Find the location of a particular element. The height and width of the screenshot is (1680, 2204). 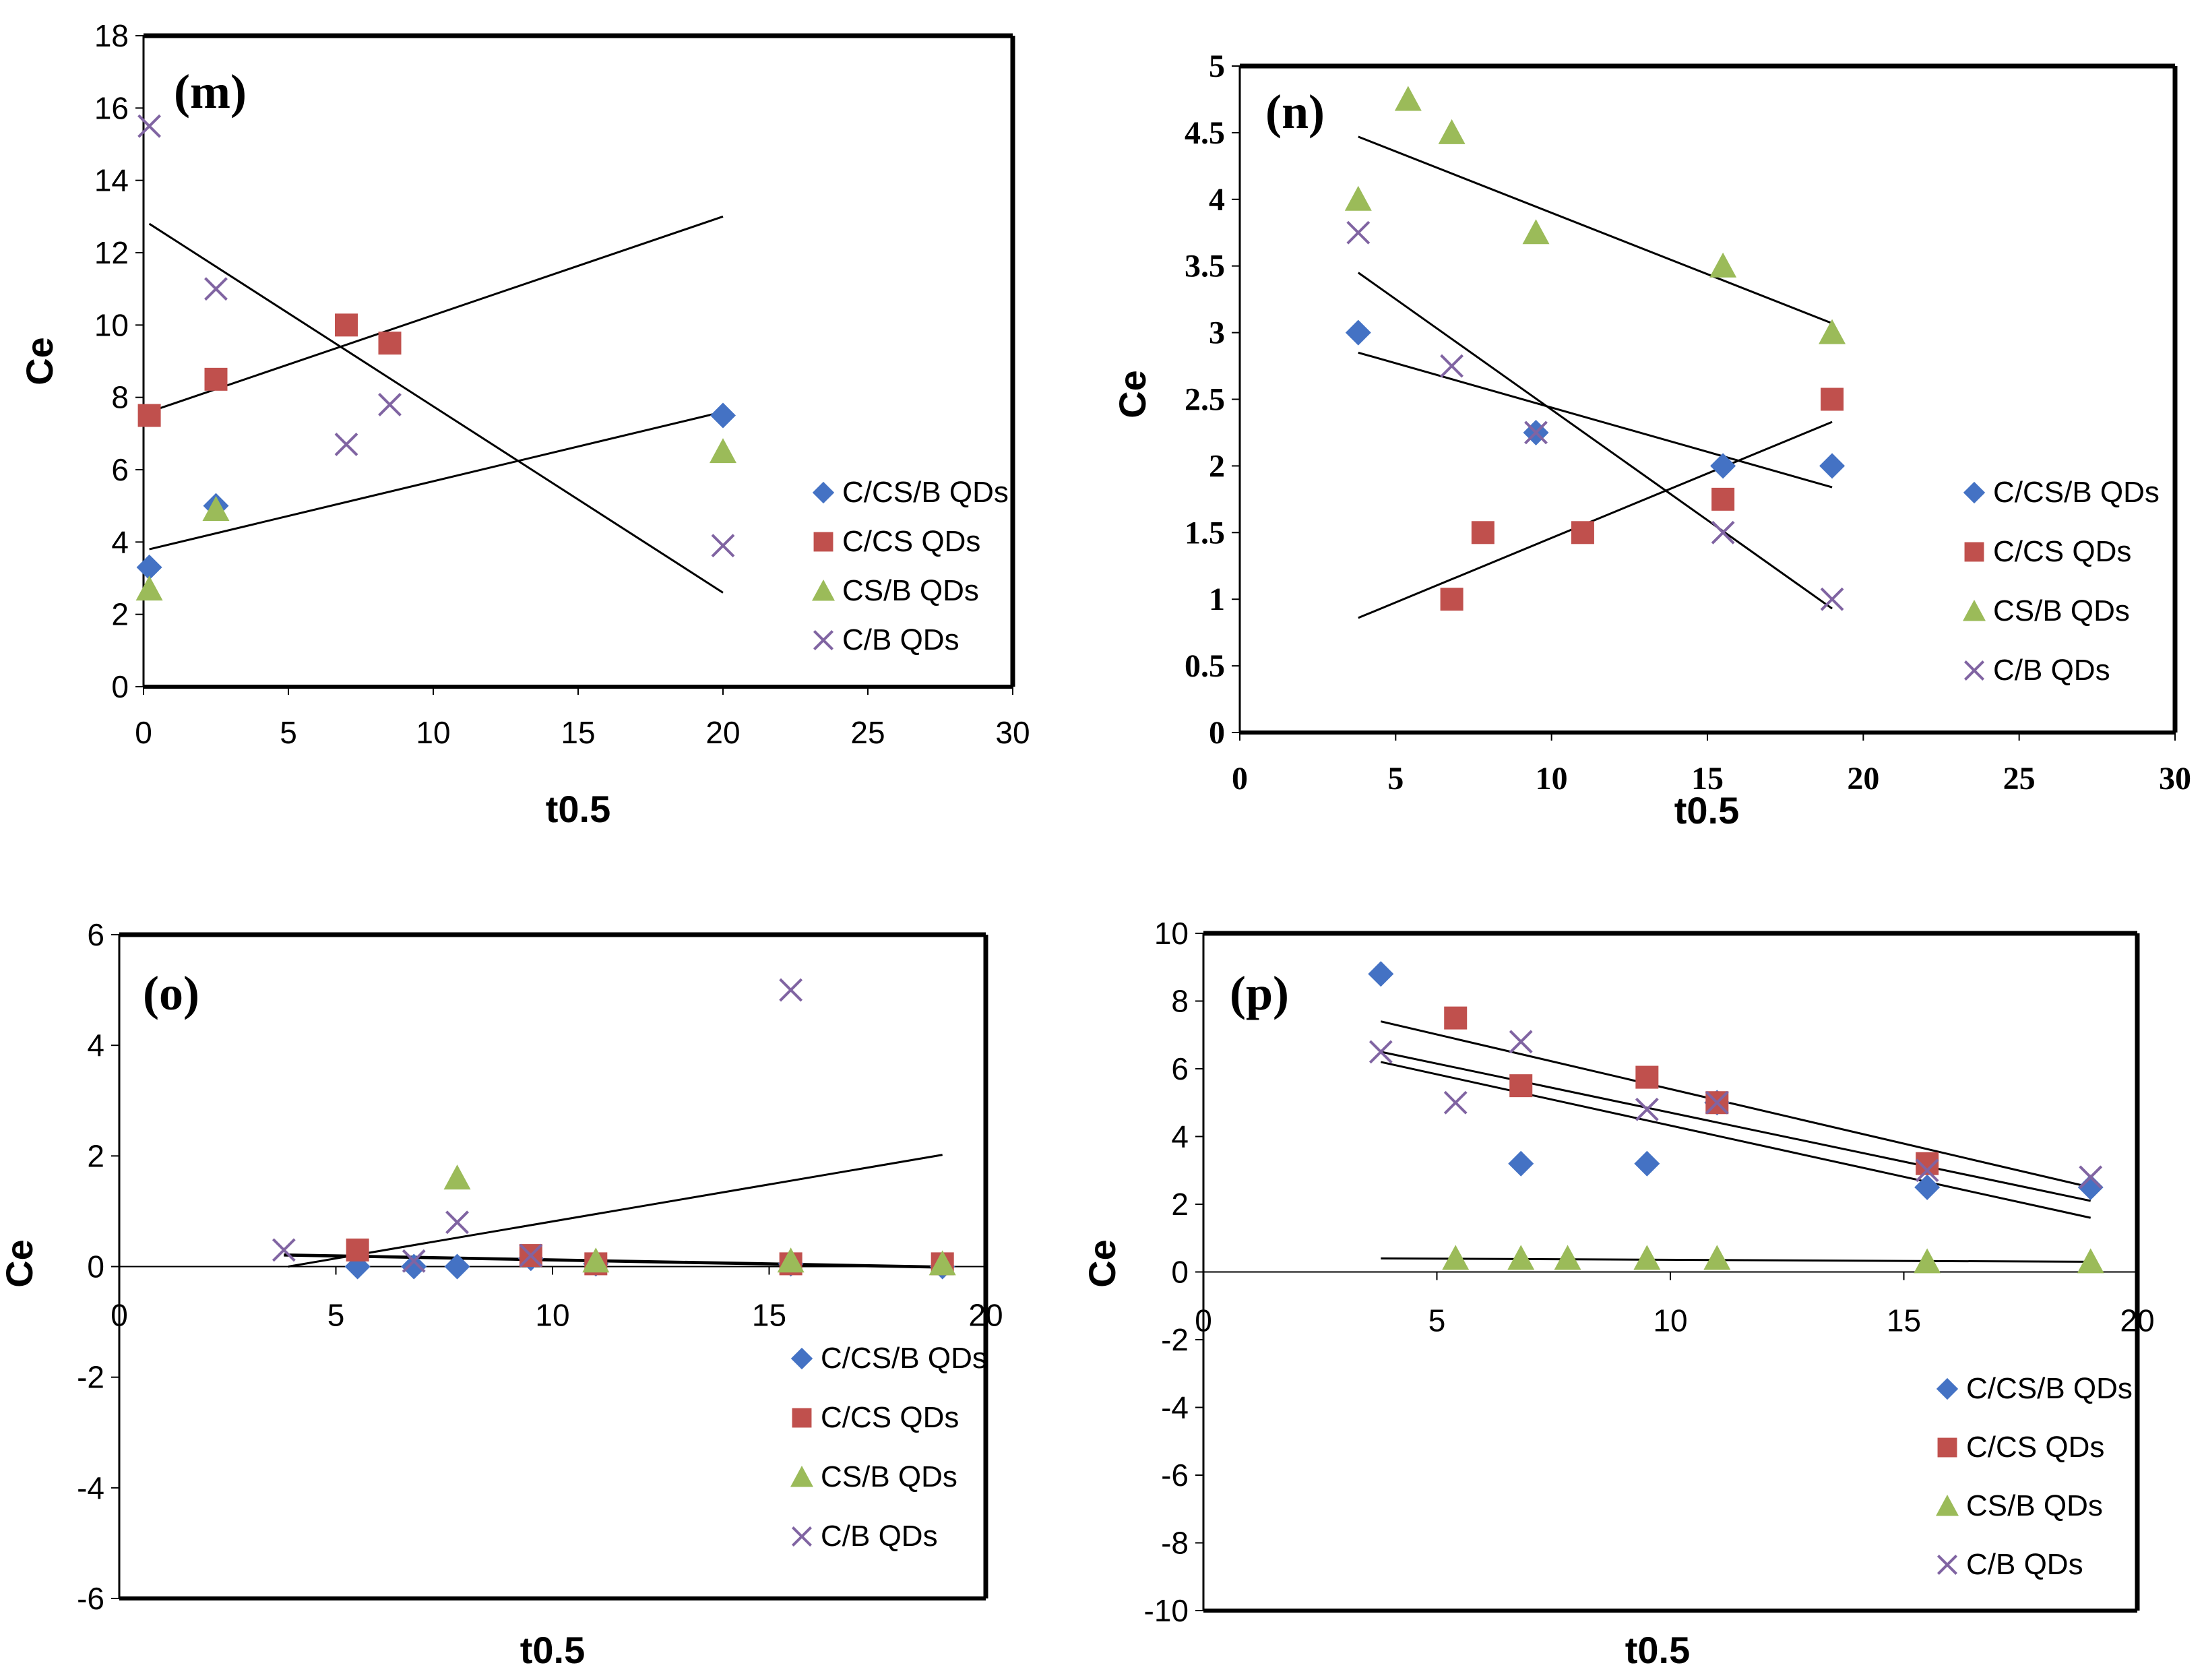

y-tick-label: -10 is located at coordinates (1166, 1610).